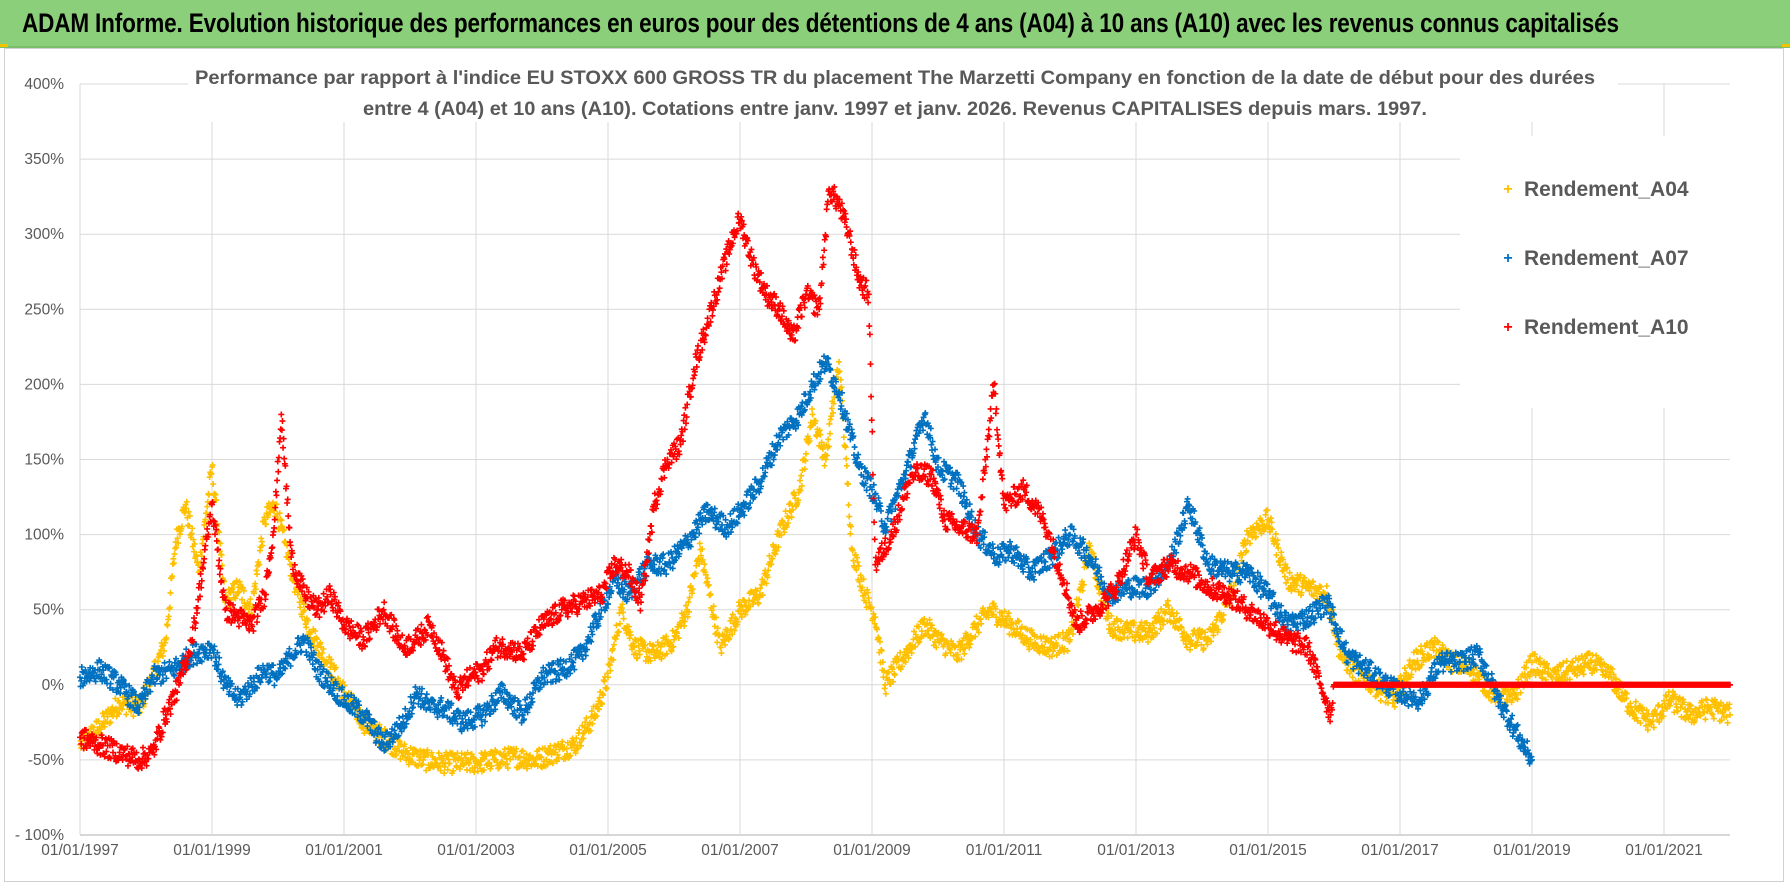 The height and width of the screenshot is (886, 1790). I want to click on corner-accent-left, so click(4, 45).